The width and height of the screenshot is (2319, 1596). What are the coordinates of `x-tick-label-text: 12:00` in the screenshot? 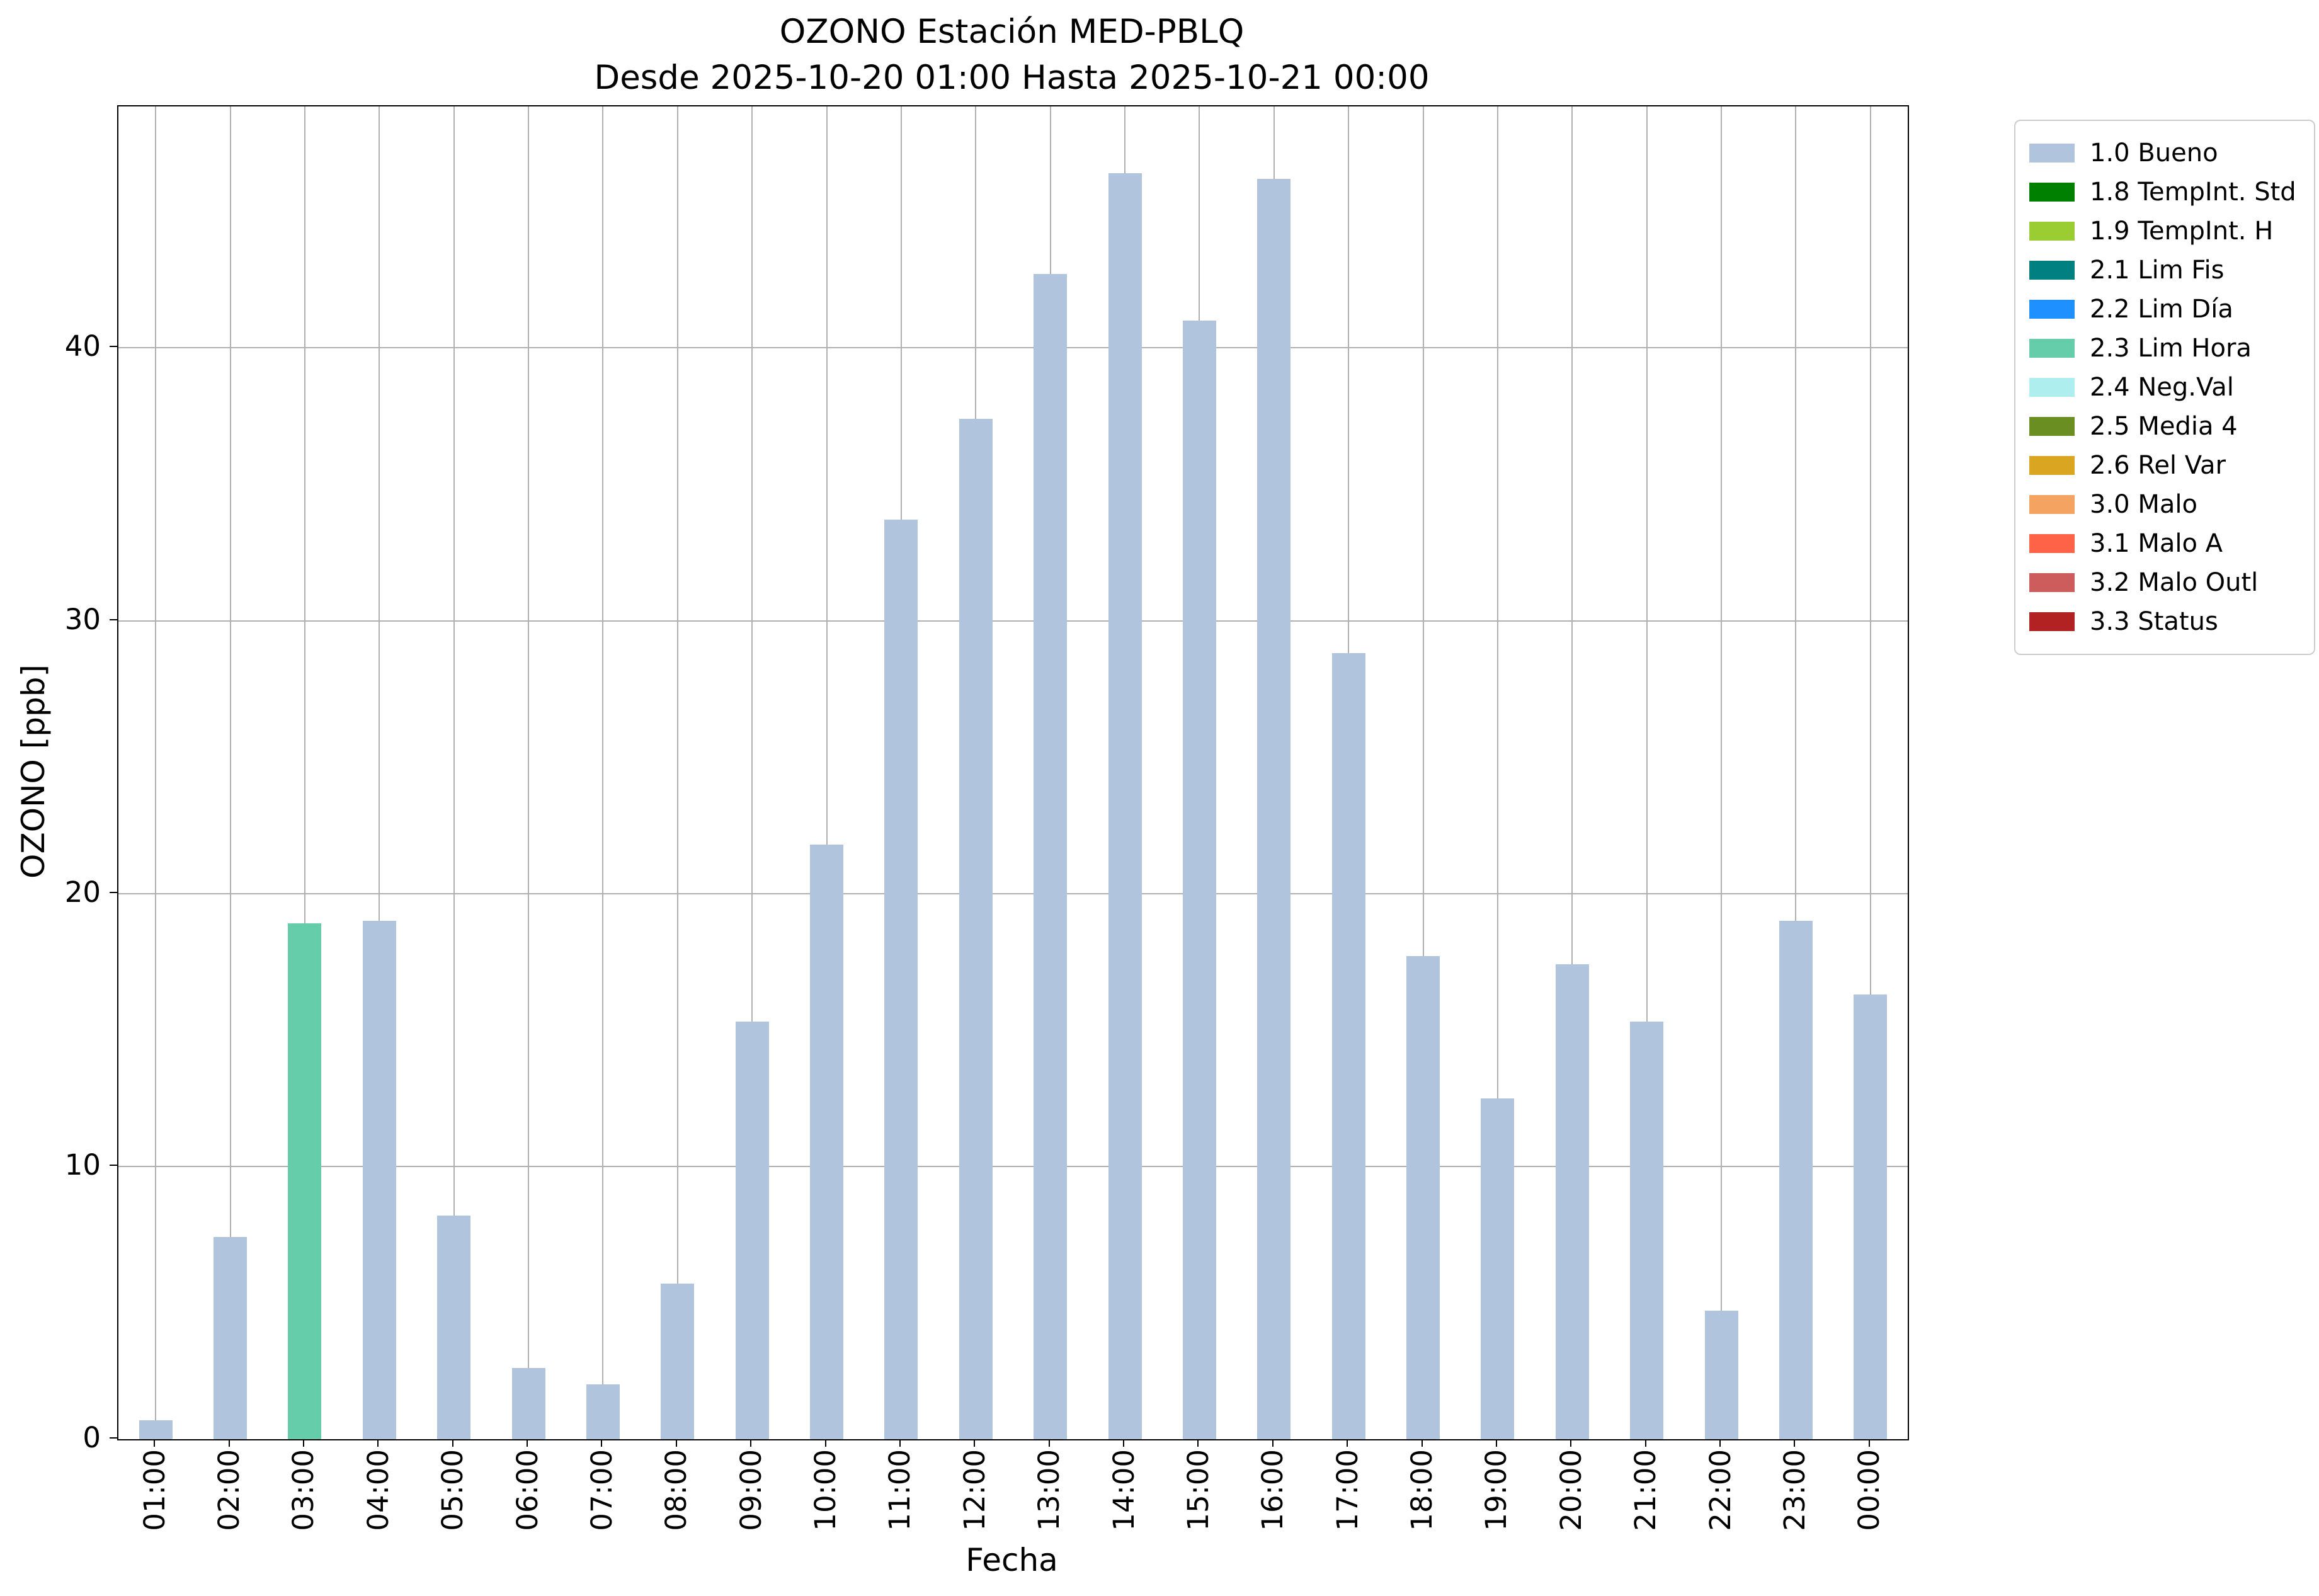 It's located at (974, 1490).